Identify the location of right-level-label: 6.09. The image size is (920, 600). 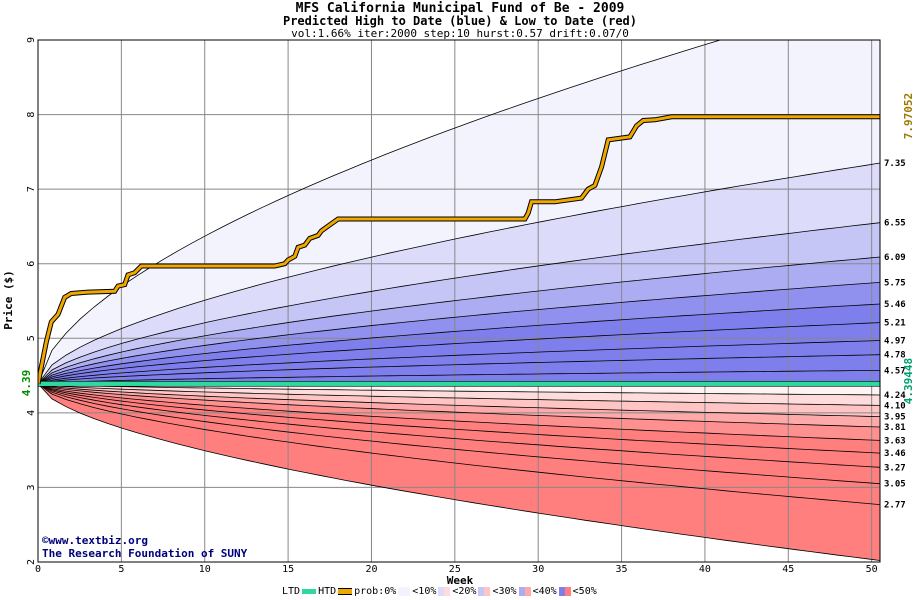
(895, 258).